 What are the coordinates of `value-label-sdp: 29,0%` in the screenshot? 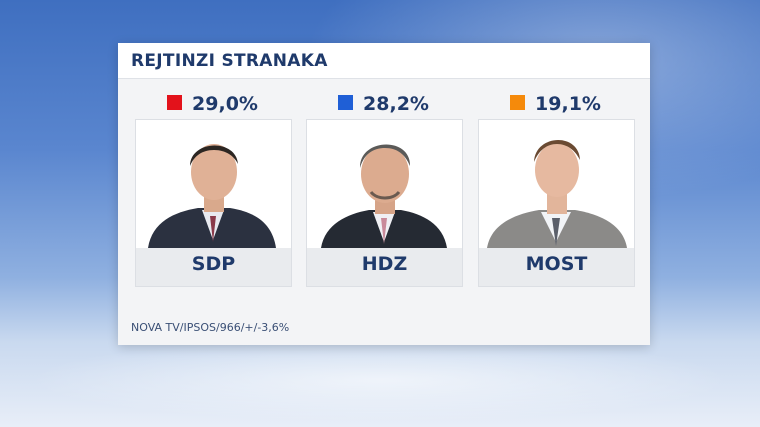 It's located at (225, 104).